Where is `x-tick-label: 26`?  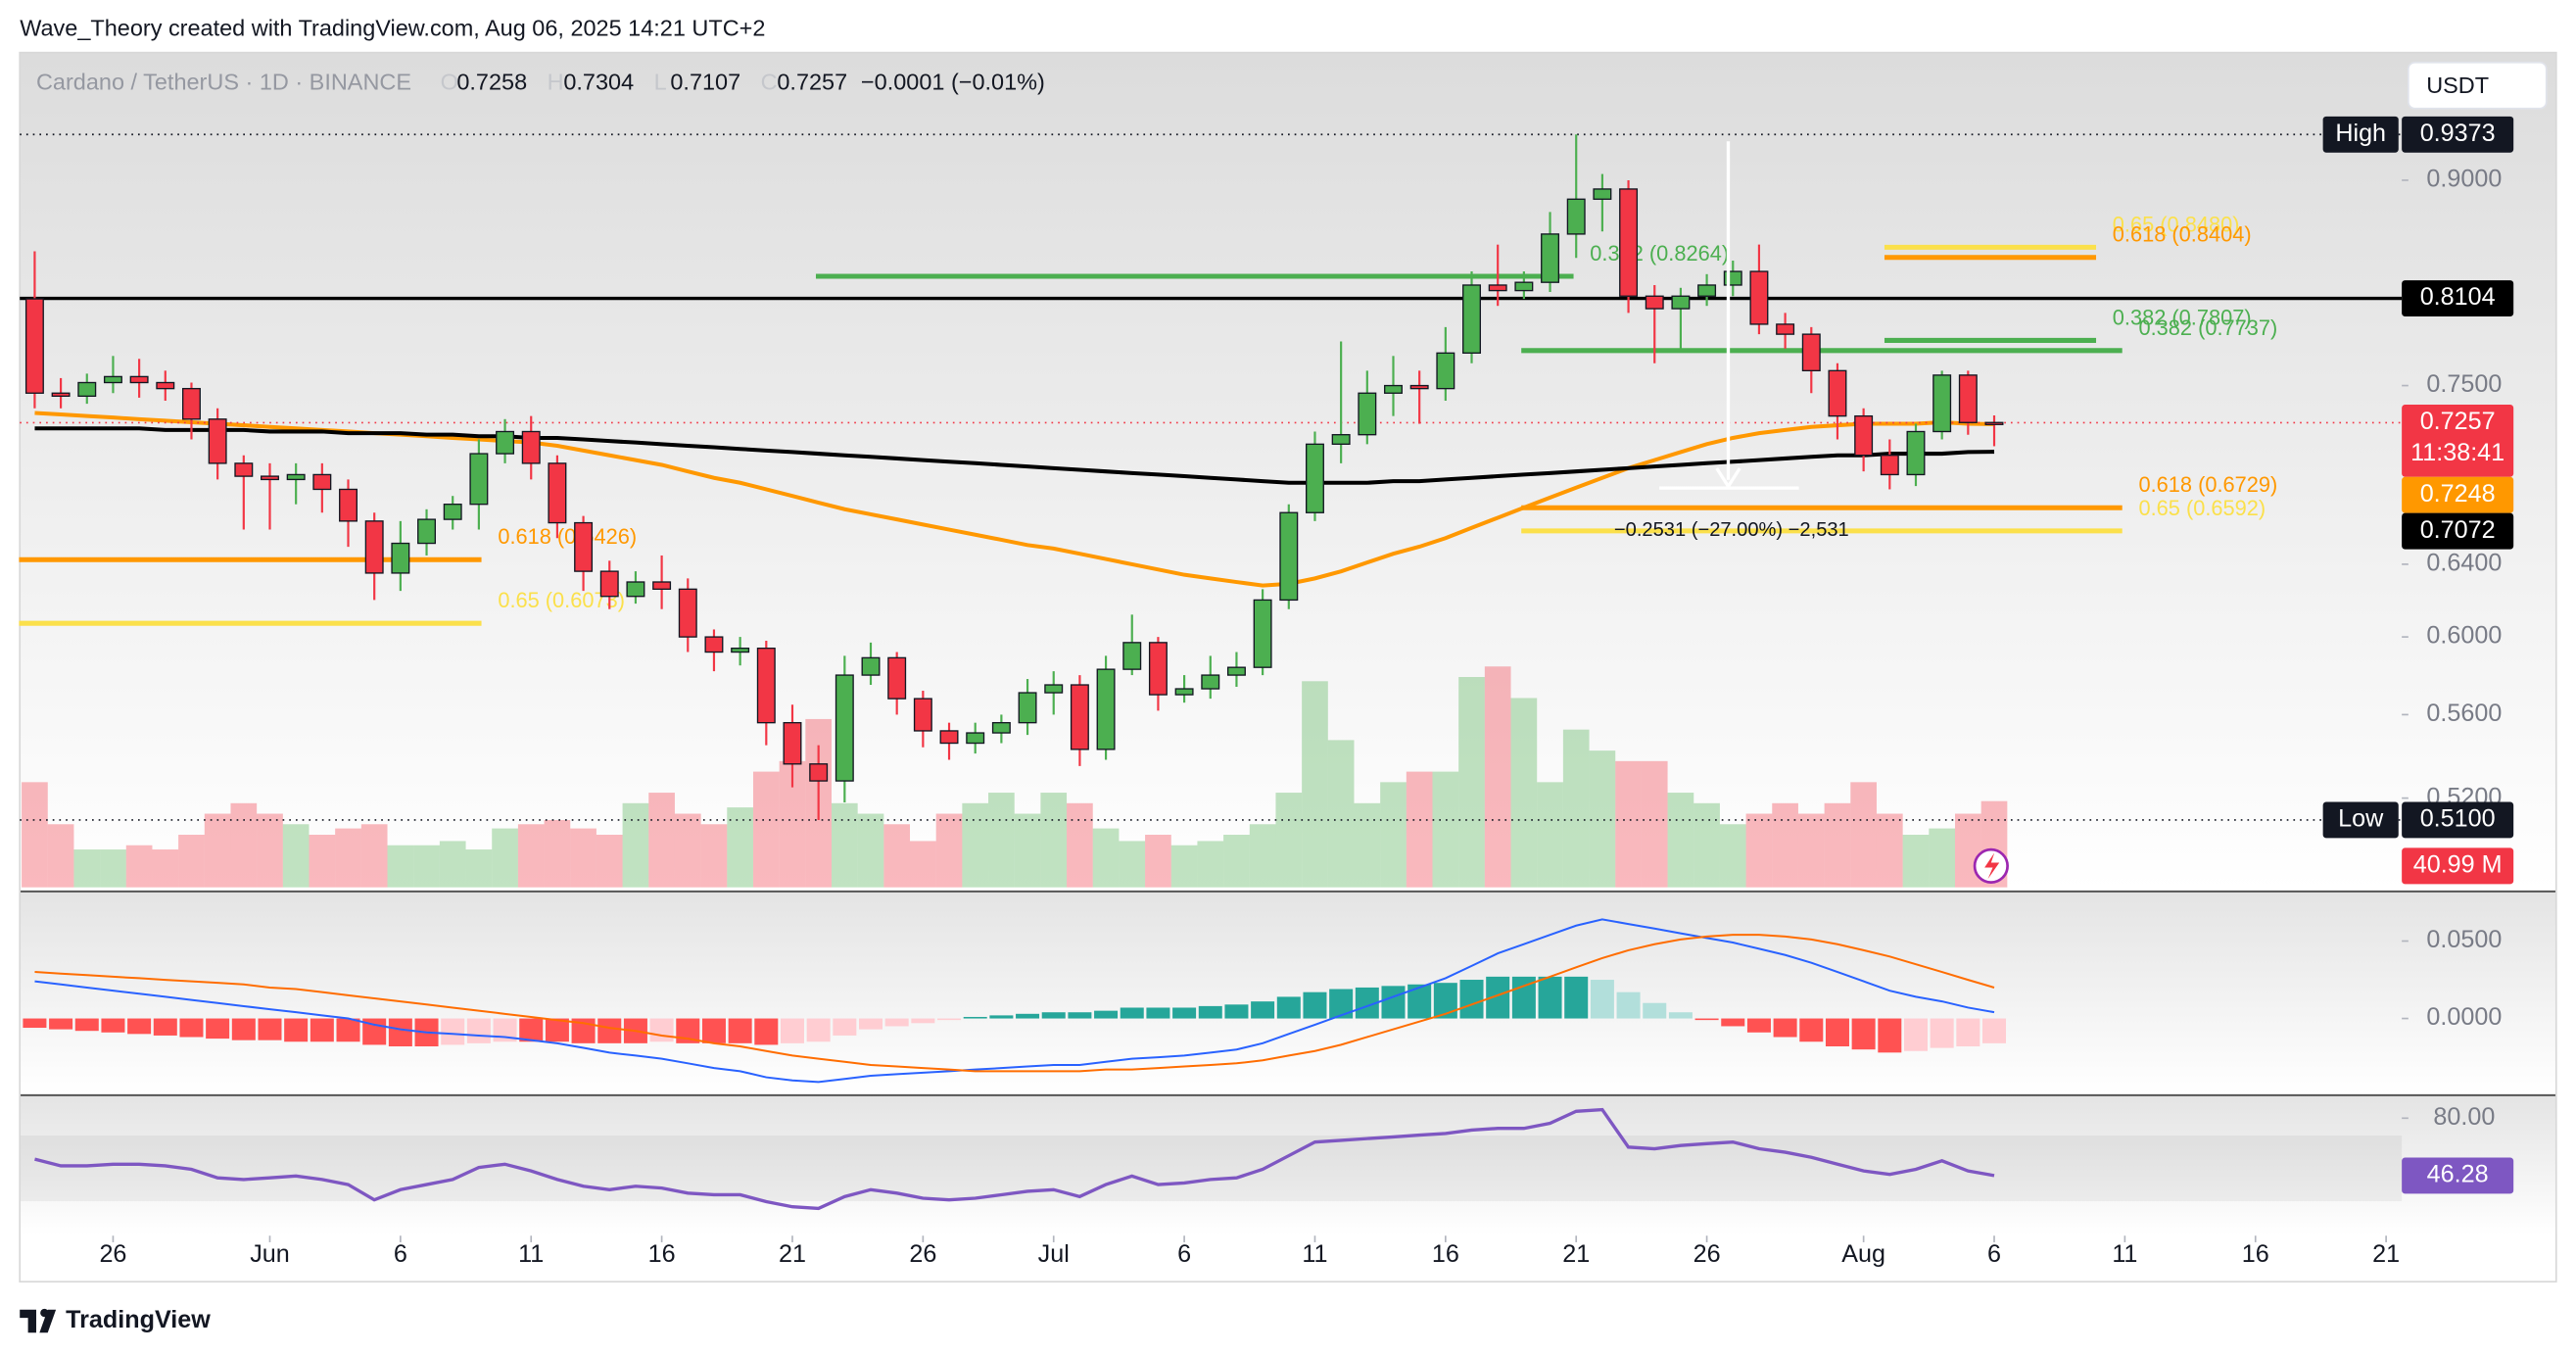 x-tick-label: 26 is located at coordinates (1707, 1254).